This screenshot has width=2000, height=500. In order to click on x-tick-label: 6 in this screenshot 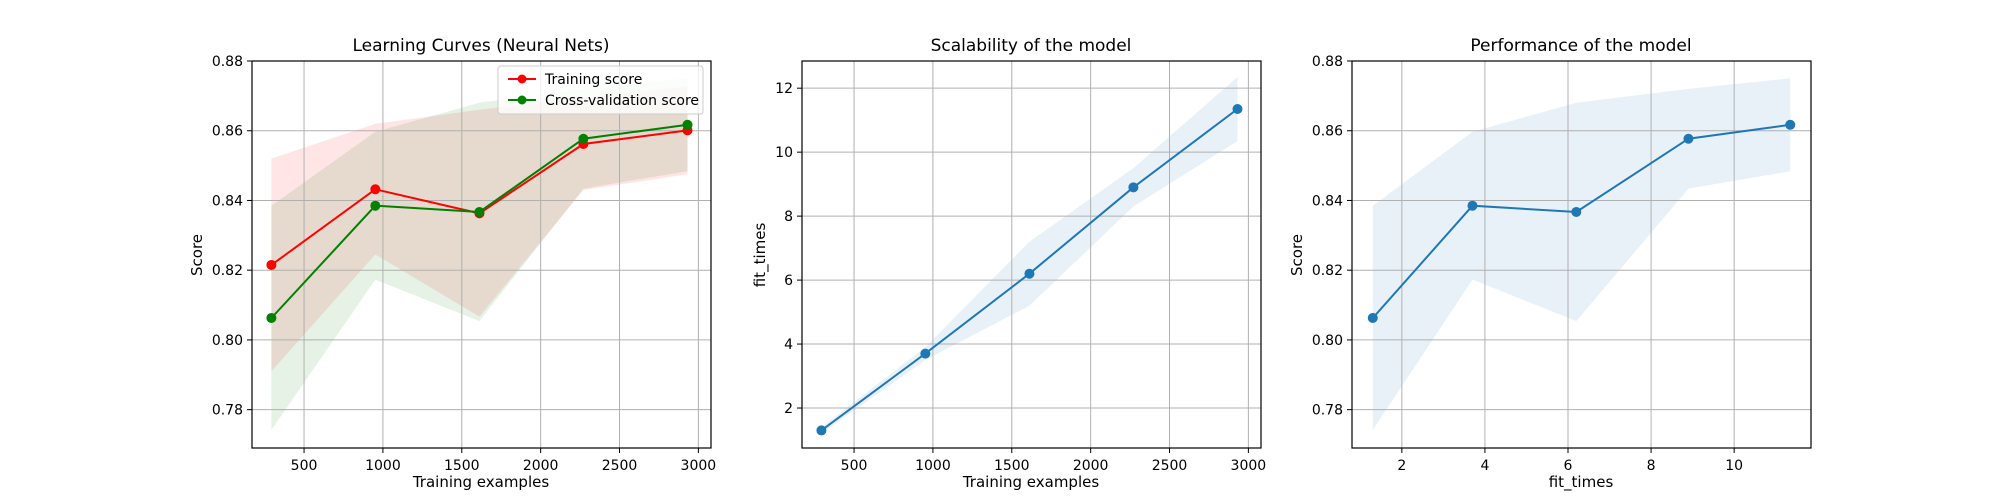, I will do `click(1568, 466)`.